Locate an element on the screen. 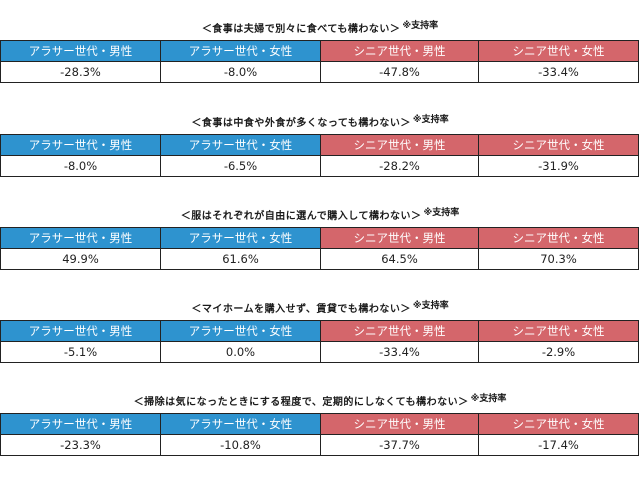 Image resolution: width=640 pixels, height=490 pixels. rate-value: -37.7% is located at coordinates (399, 445).